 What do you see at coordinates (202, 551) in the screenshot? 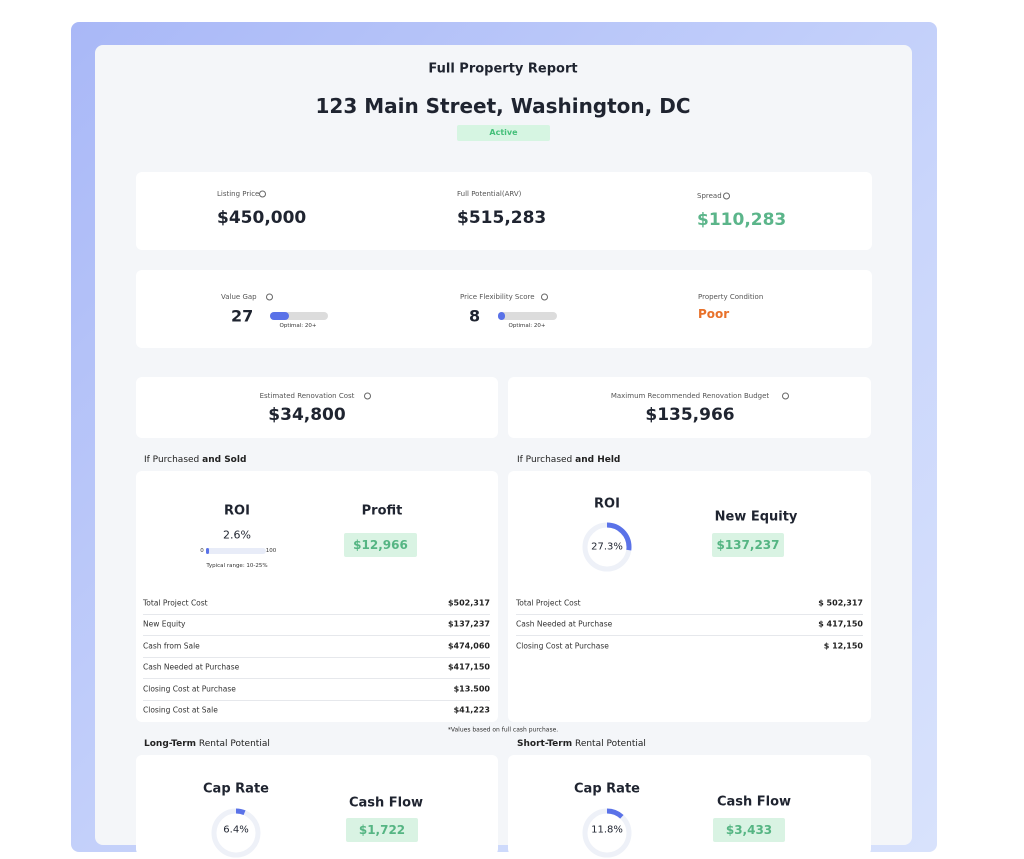
I see `scale-min: 0` at bounding box center [202, 551].